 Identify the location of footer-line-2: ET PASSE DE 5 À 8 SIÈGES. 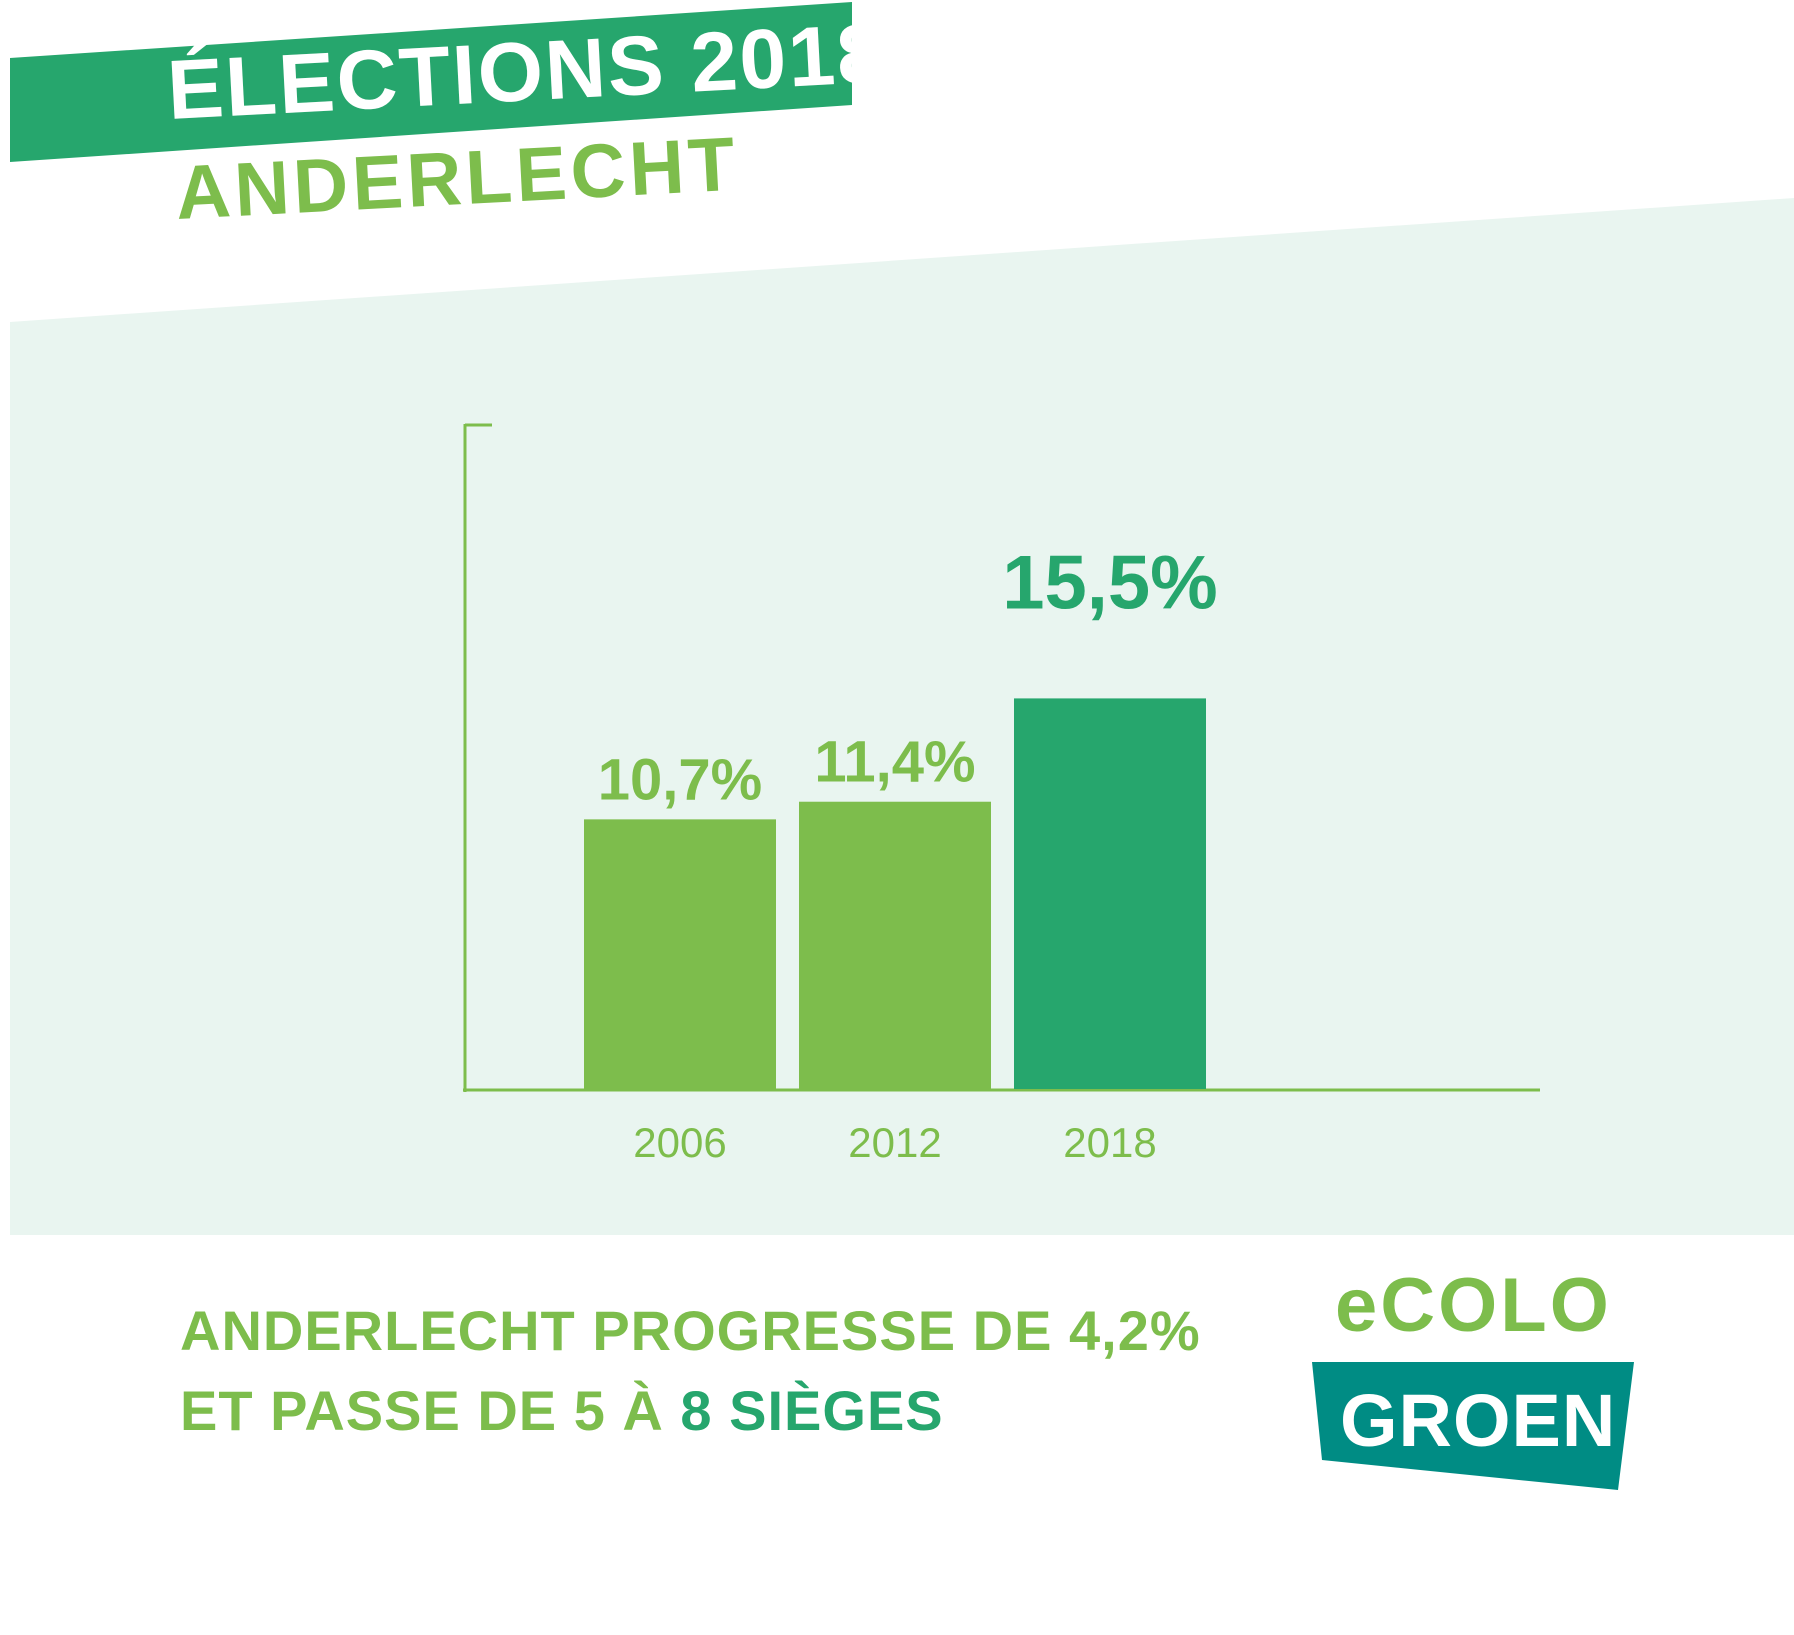
(562, 1410).